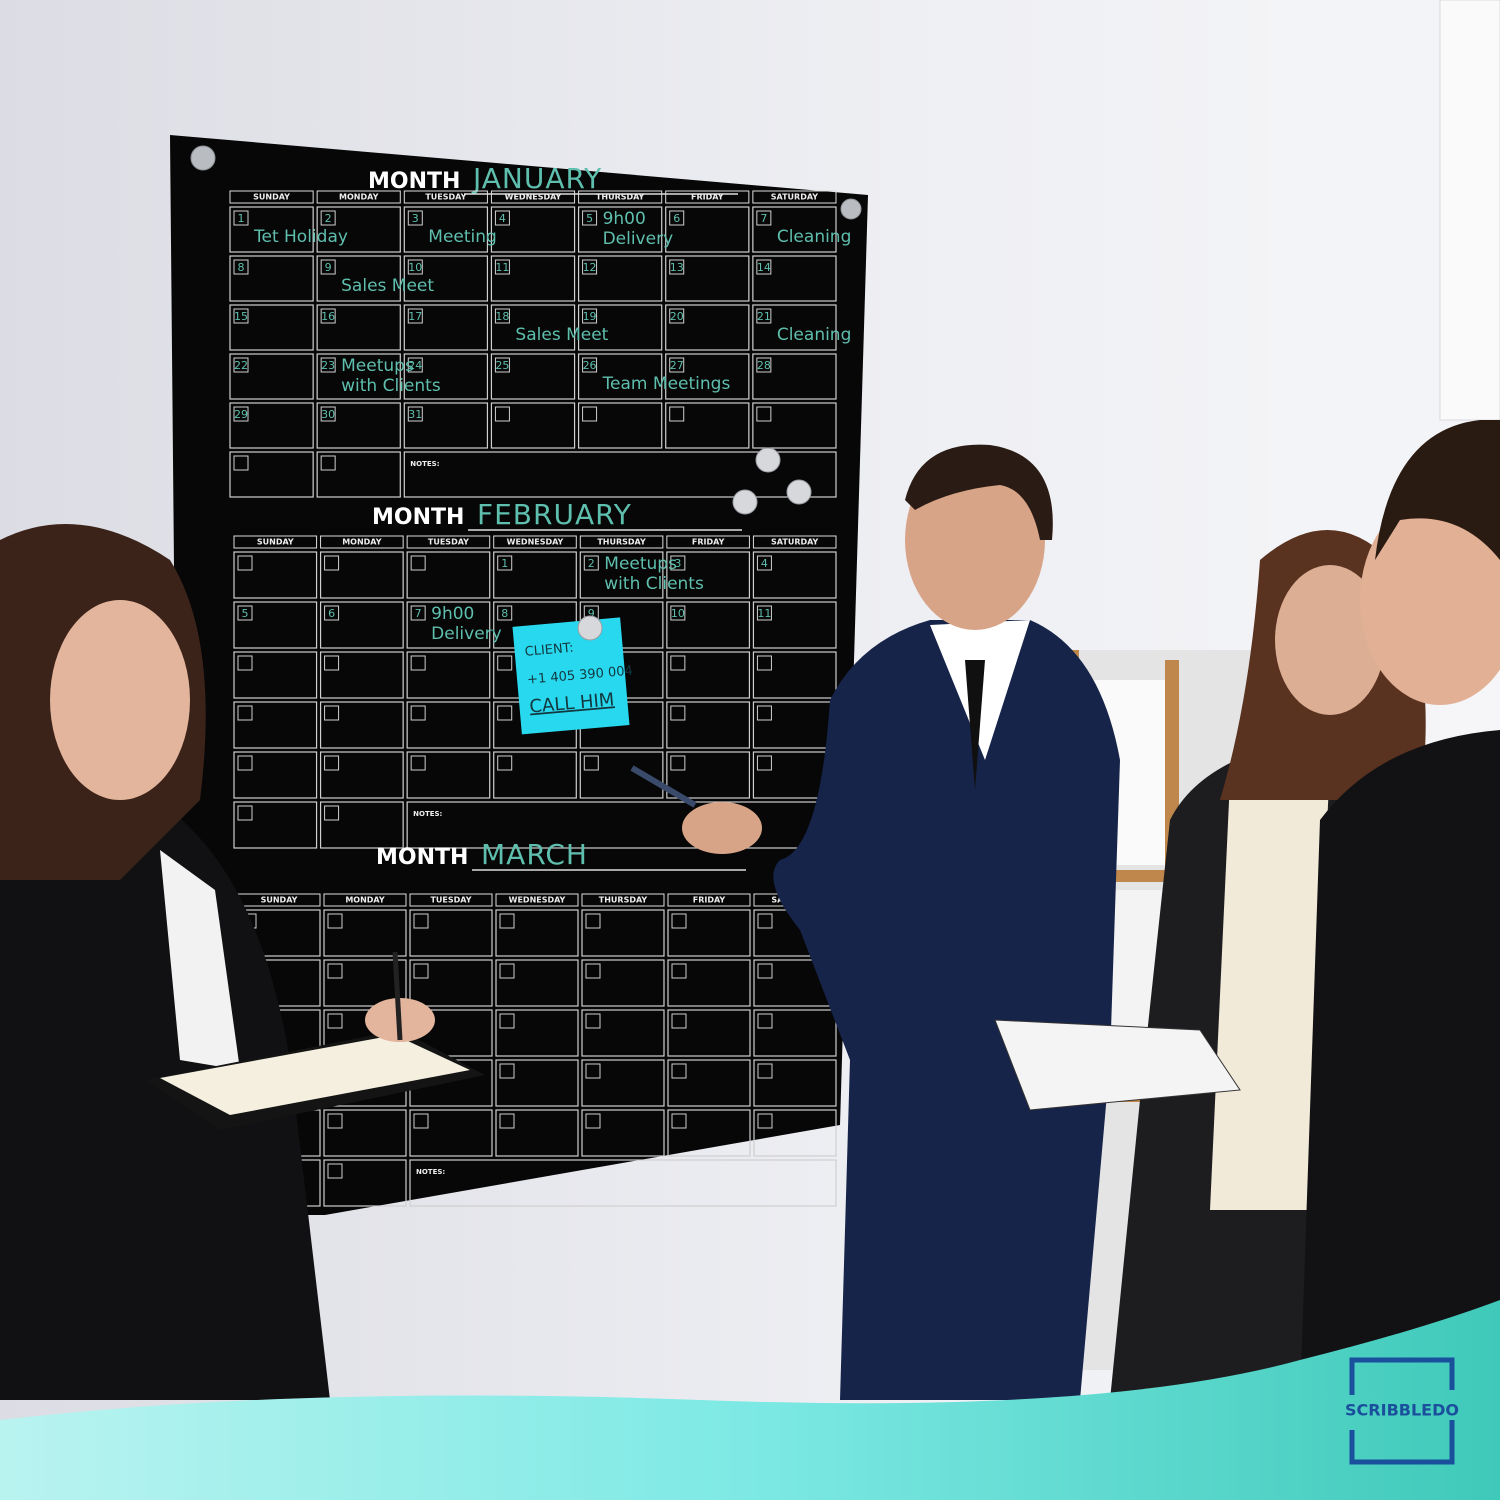  I want to click on standoff, so click(203, 158).